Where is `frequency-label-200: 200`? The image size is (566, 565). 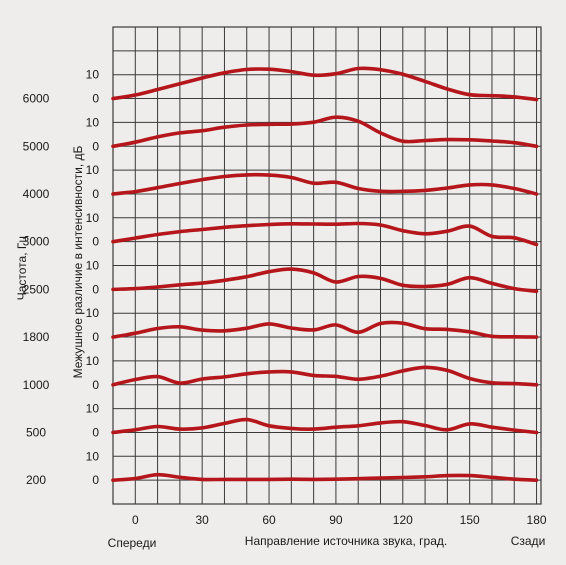
frequency-label-200: 200 is located at coordinates (36, 480).